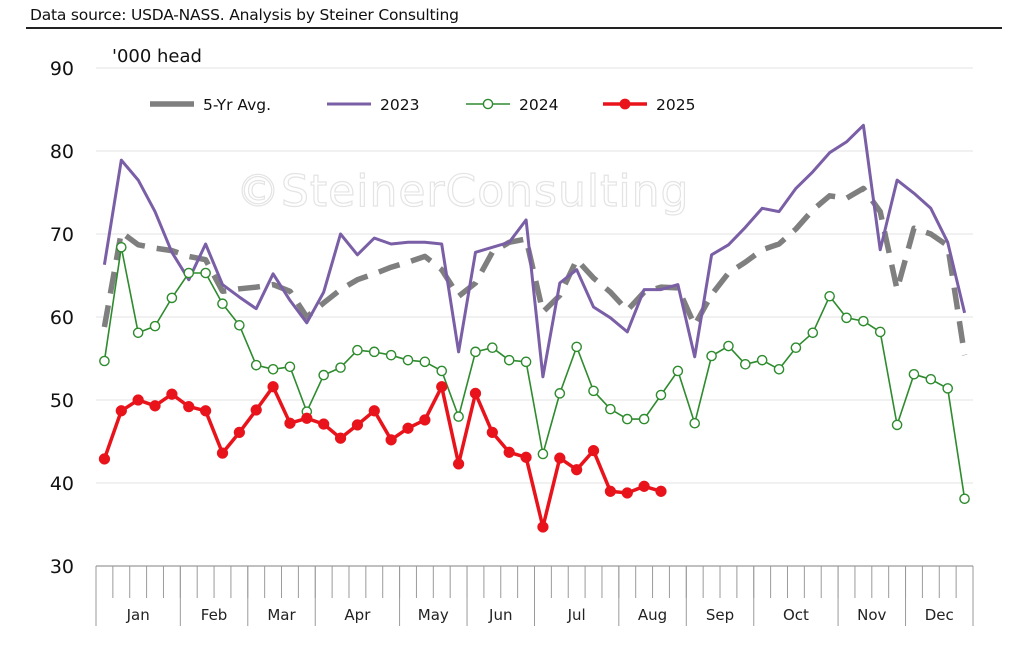  I want to click on month-label-may: May, so click(433, 615).